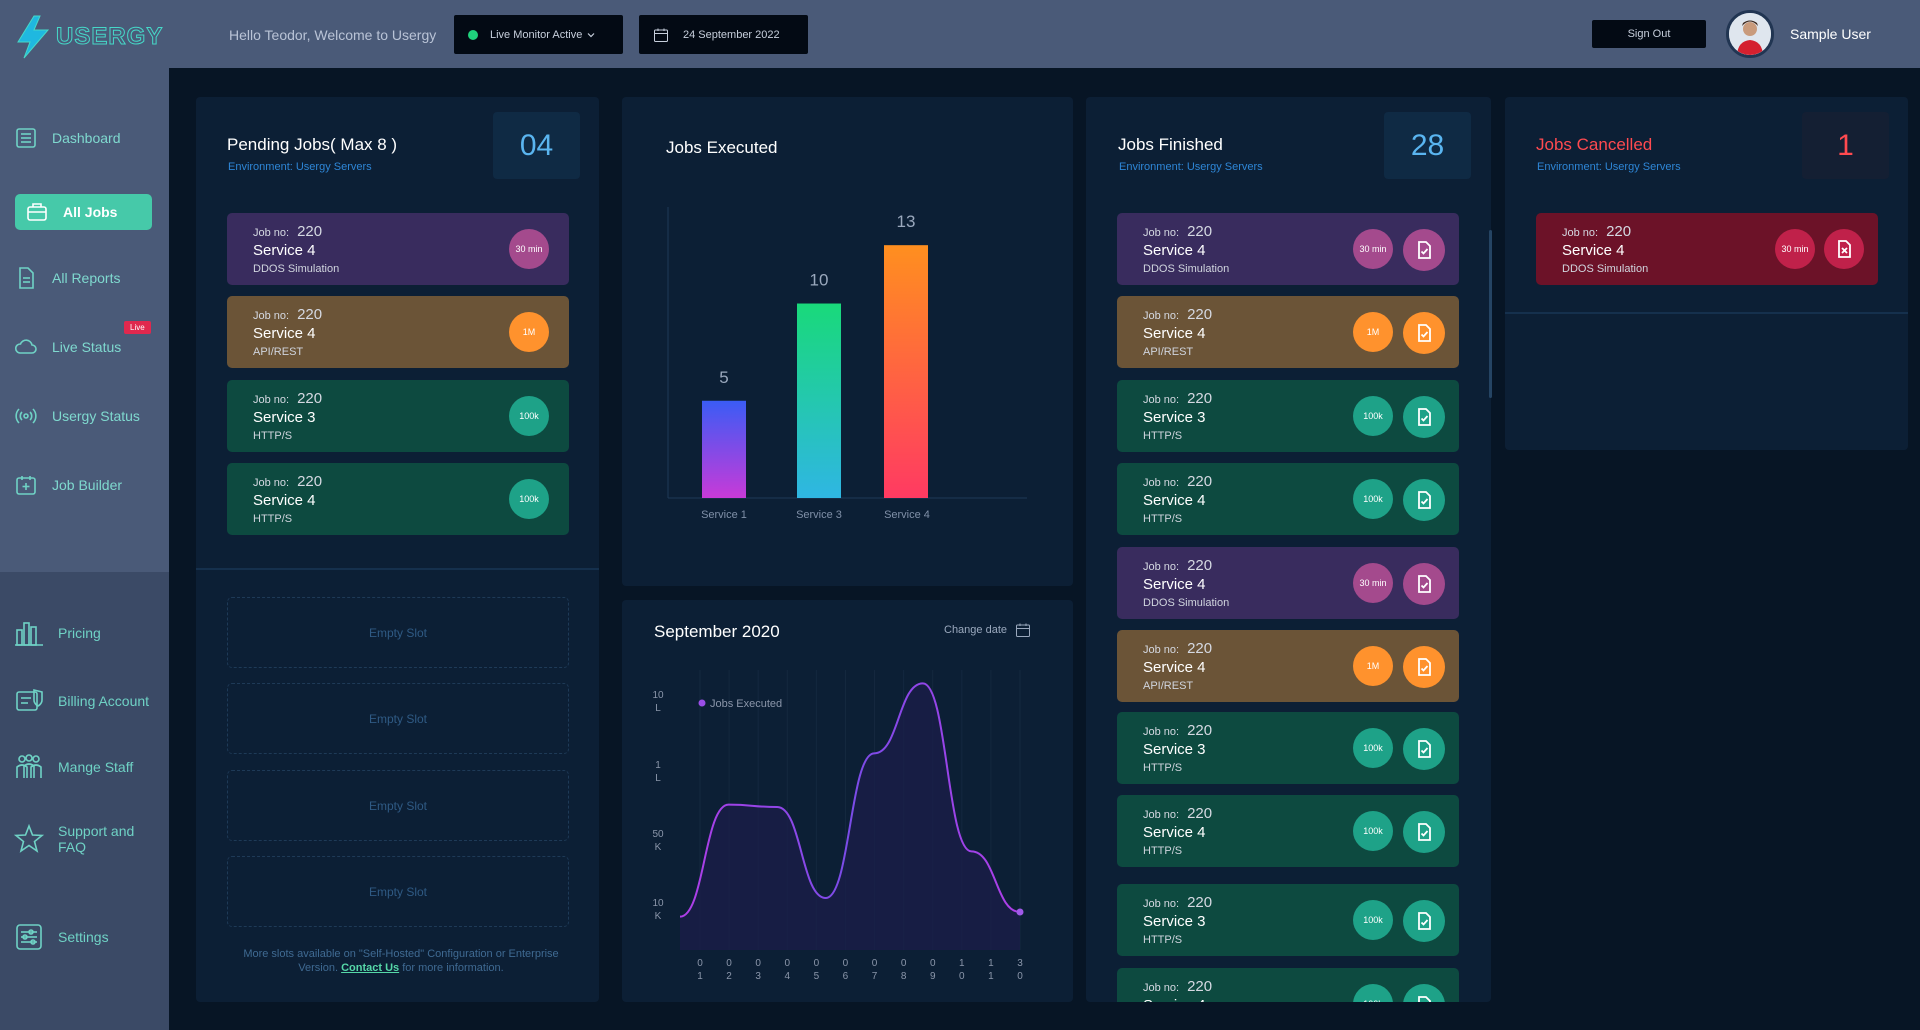 This screenshot has width=1920, height=1030. Describe the element at coordinates (819, 280) in the screenshot. I see `bar-value-label: 10` at that location.